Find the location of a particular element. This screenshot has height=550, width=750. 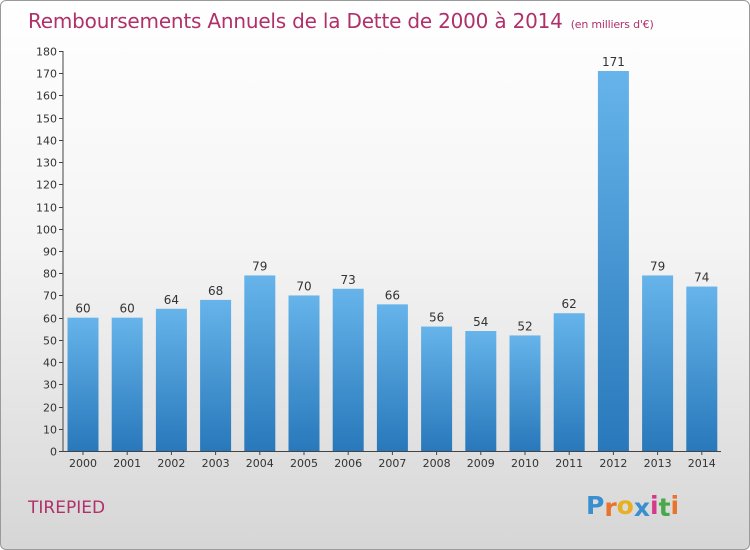

y-tick-label: 70 is located at coordinates (50, 296).